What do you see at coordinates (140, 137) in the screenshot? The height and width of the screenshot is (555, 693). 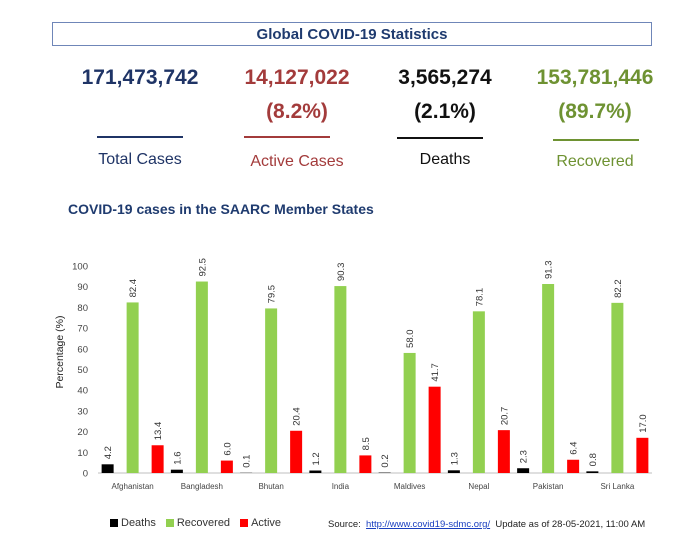 I see `total-cases-rule` at bounding box center [140, 137].